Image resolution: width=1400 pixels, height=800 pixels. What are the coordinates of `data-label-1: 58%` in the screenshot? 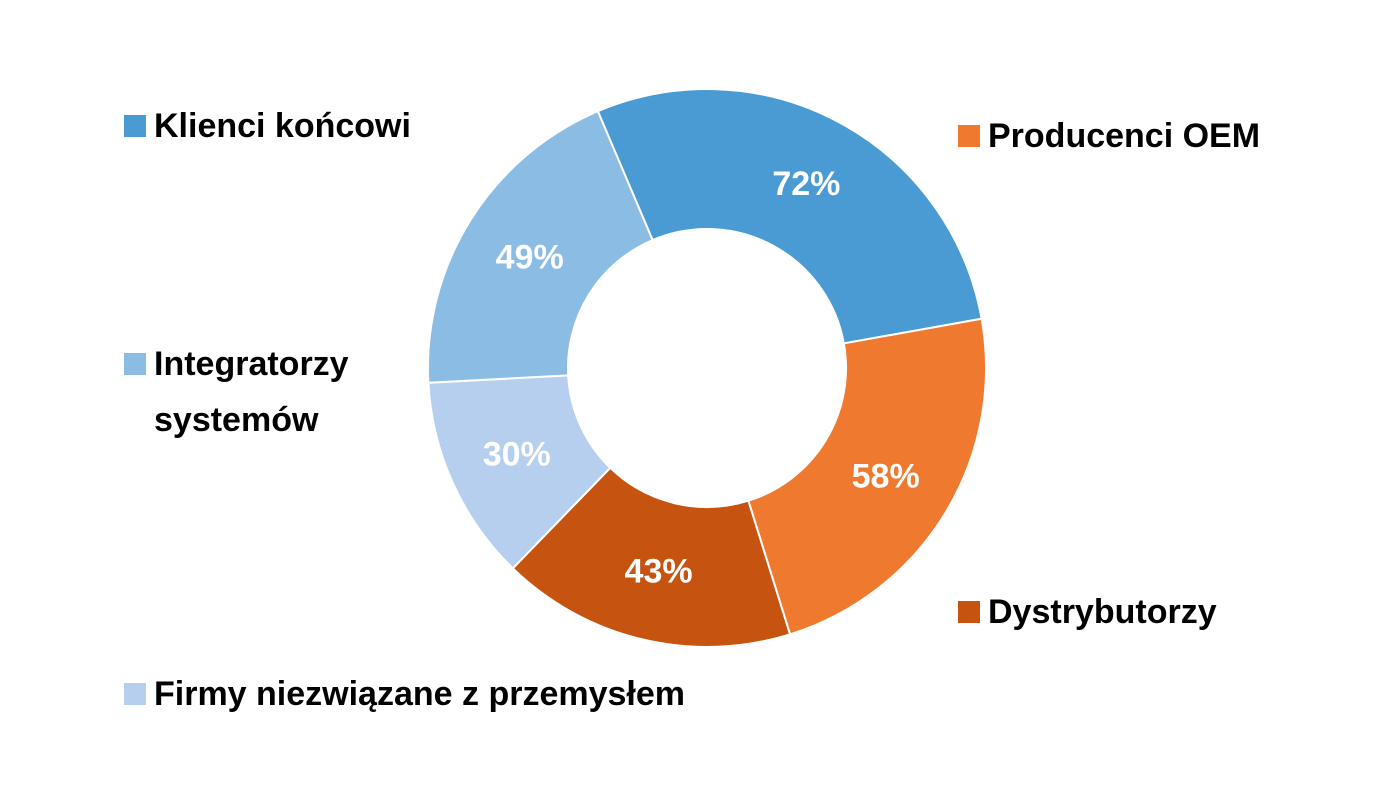 It's located at (886, 476).